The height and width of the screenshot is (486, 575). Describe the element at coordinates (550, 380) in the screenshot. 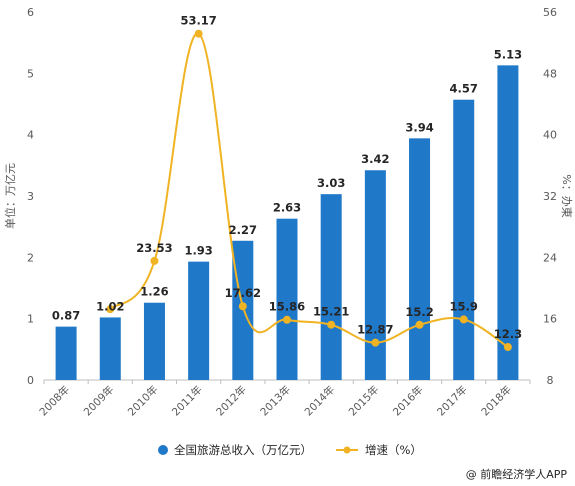

I see `y-right-tick-label: 8` at that location.